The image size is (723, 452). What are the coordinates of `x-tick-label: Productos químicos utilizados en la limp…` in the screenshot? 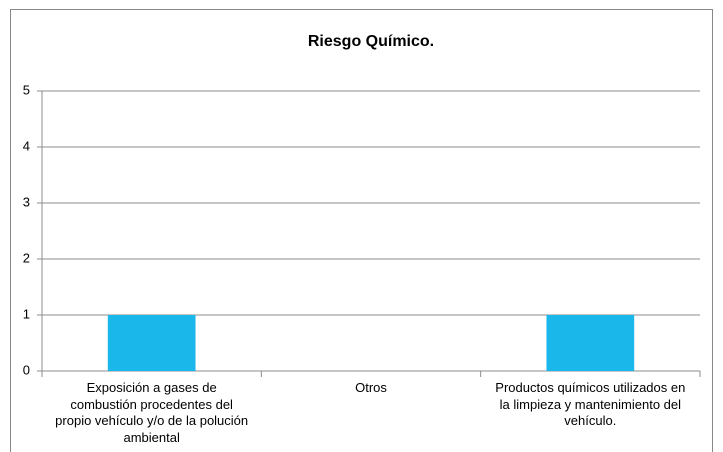 It's located at (590, 404).